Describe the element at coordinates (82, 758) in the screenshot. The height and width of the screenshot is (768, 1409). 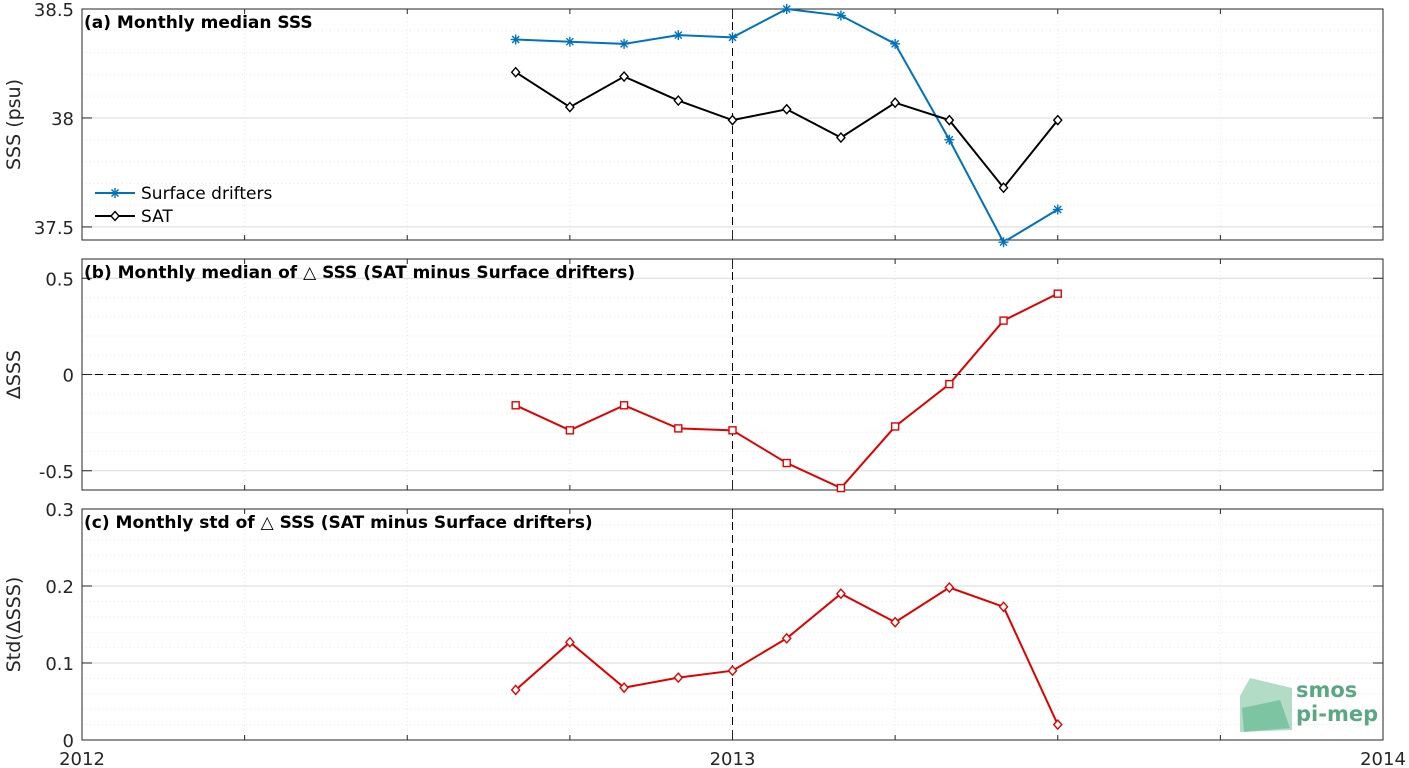
I see `x-tick-label: 2012` at that location.